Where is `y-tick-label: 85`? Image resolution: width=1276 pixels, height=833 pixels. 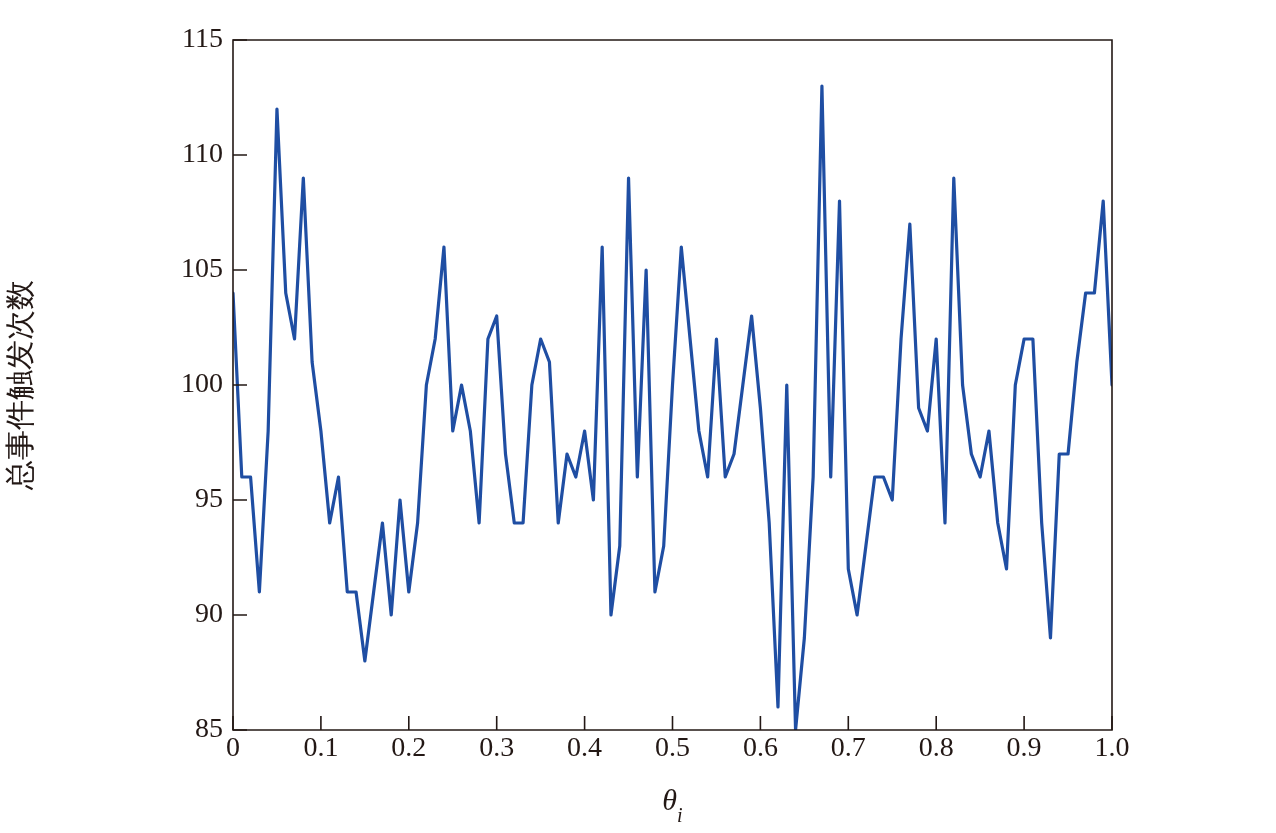 y-tick-label: 85 is located at coordinates (209, 728).